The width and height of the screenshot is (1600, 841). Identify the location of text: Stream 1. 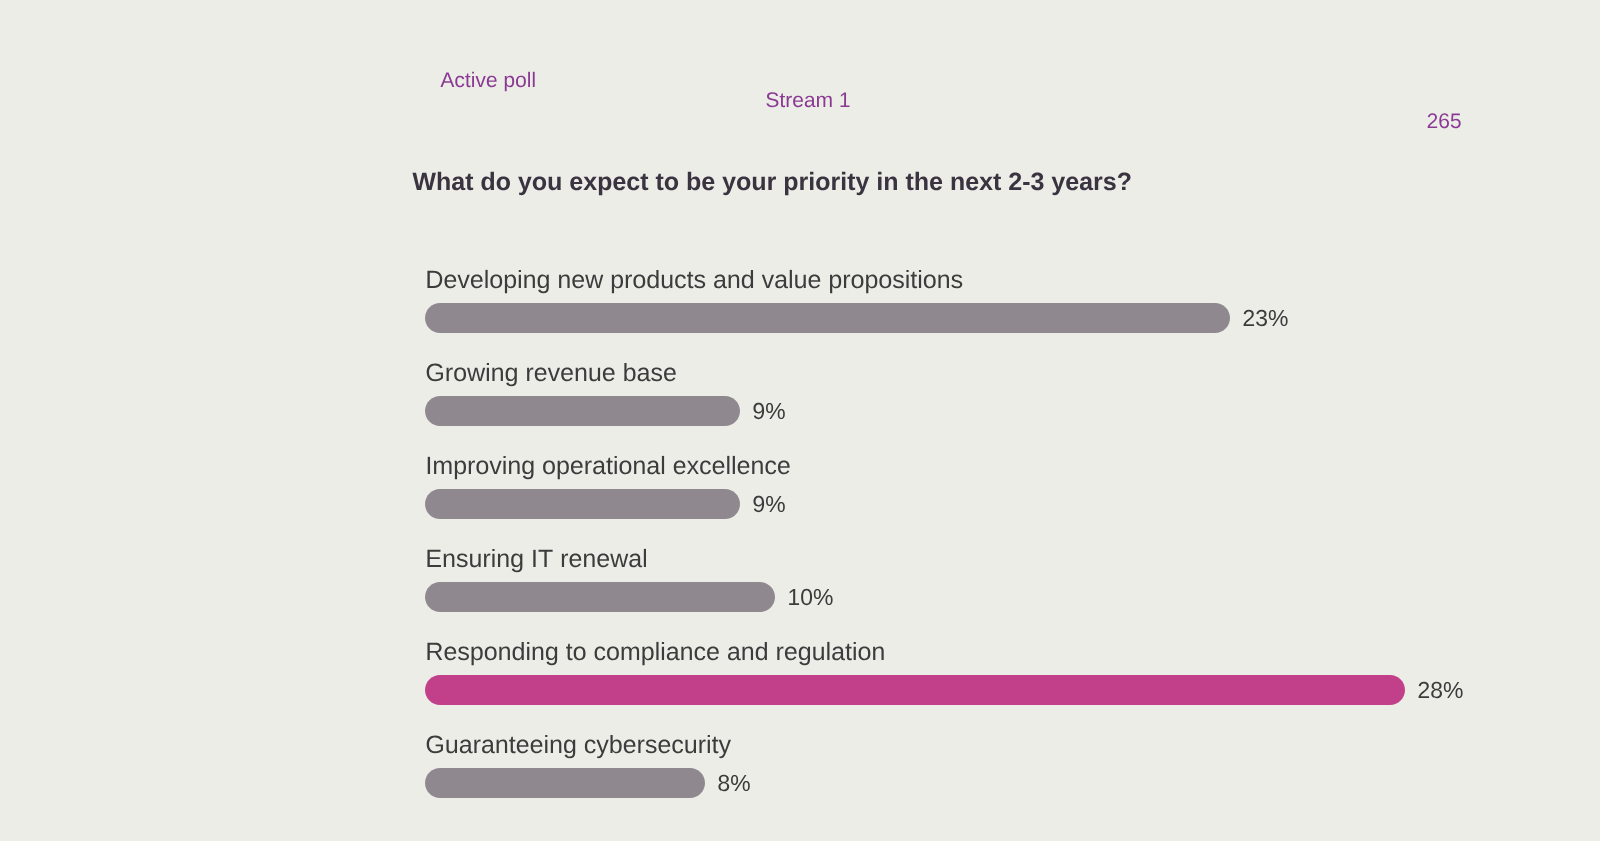
(808, 100).